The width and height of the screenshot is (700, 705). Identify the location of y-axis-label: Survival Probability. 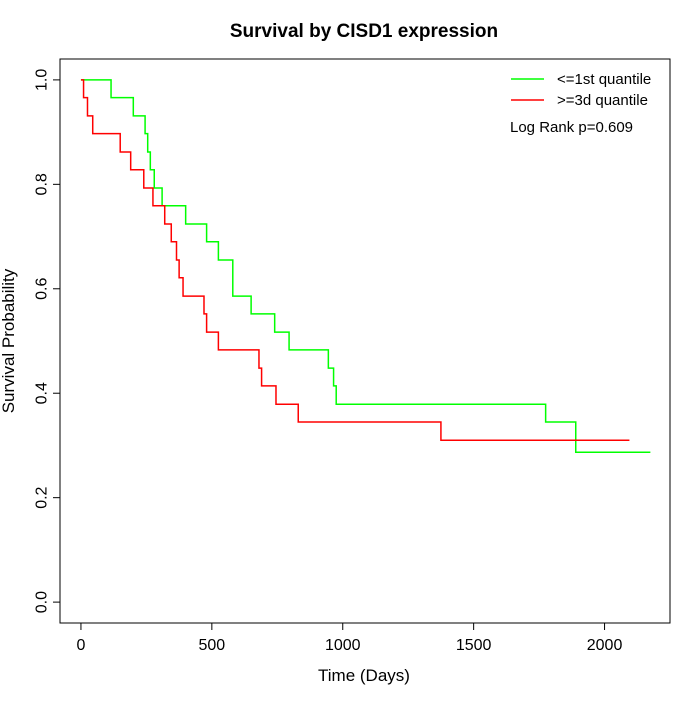
(9, 340).